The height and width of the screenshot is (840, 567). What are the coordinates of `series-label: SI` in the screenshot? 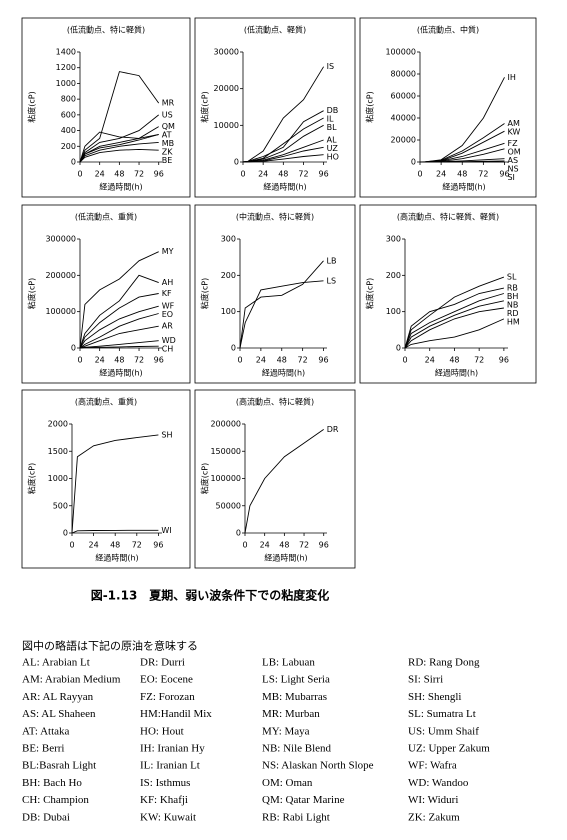 It's located at (510, 177).